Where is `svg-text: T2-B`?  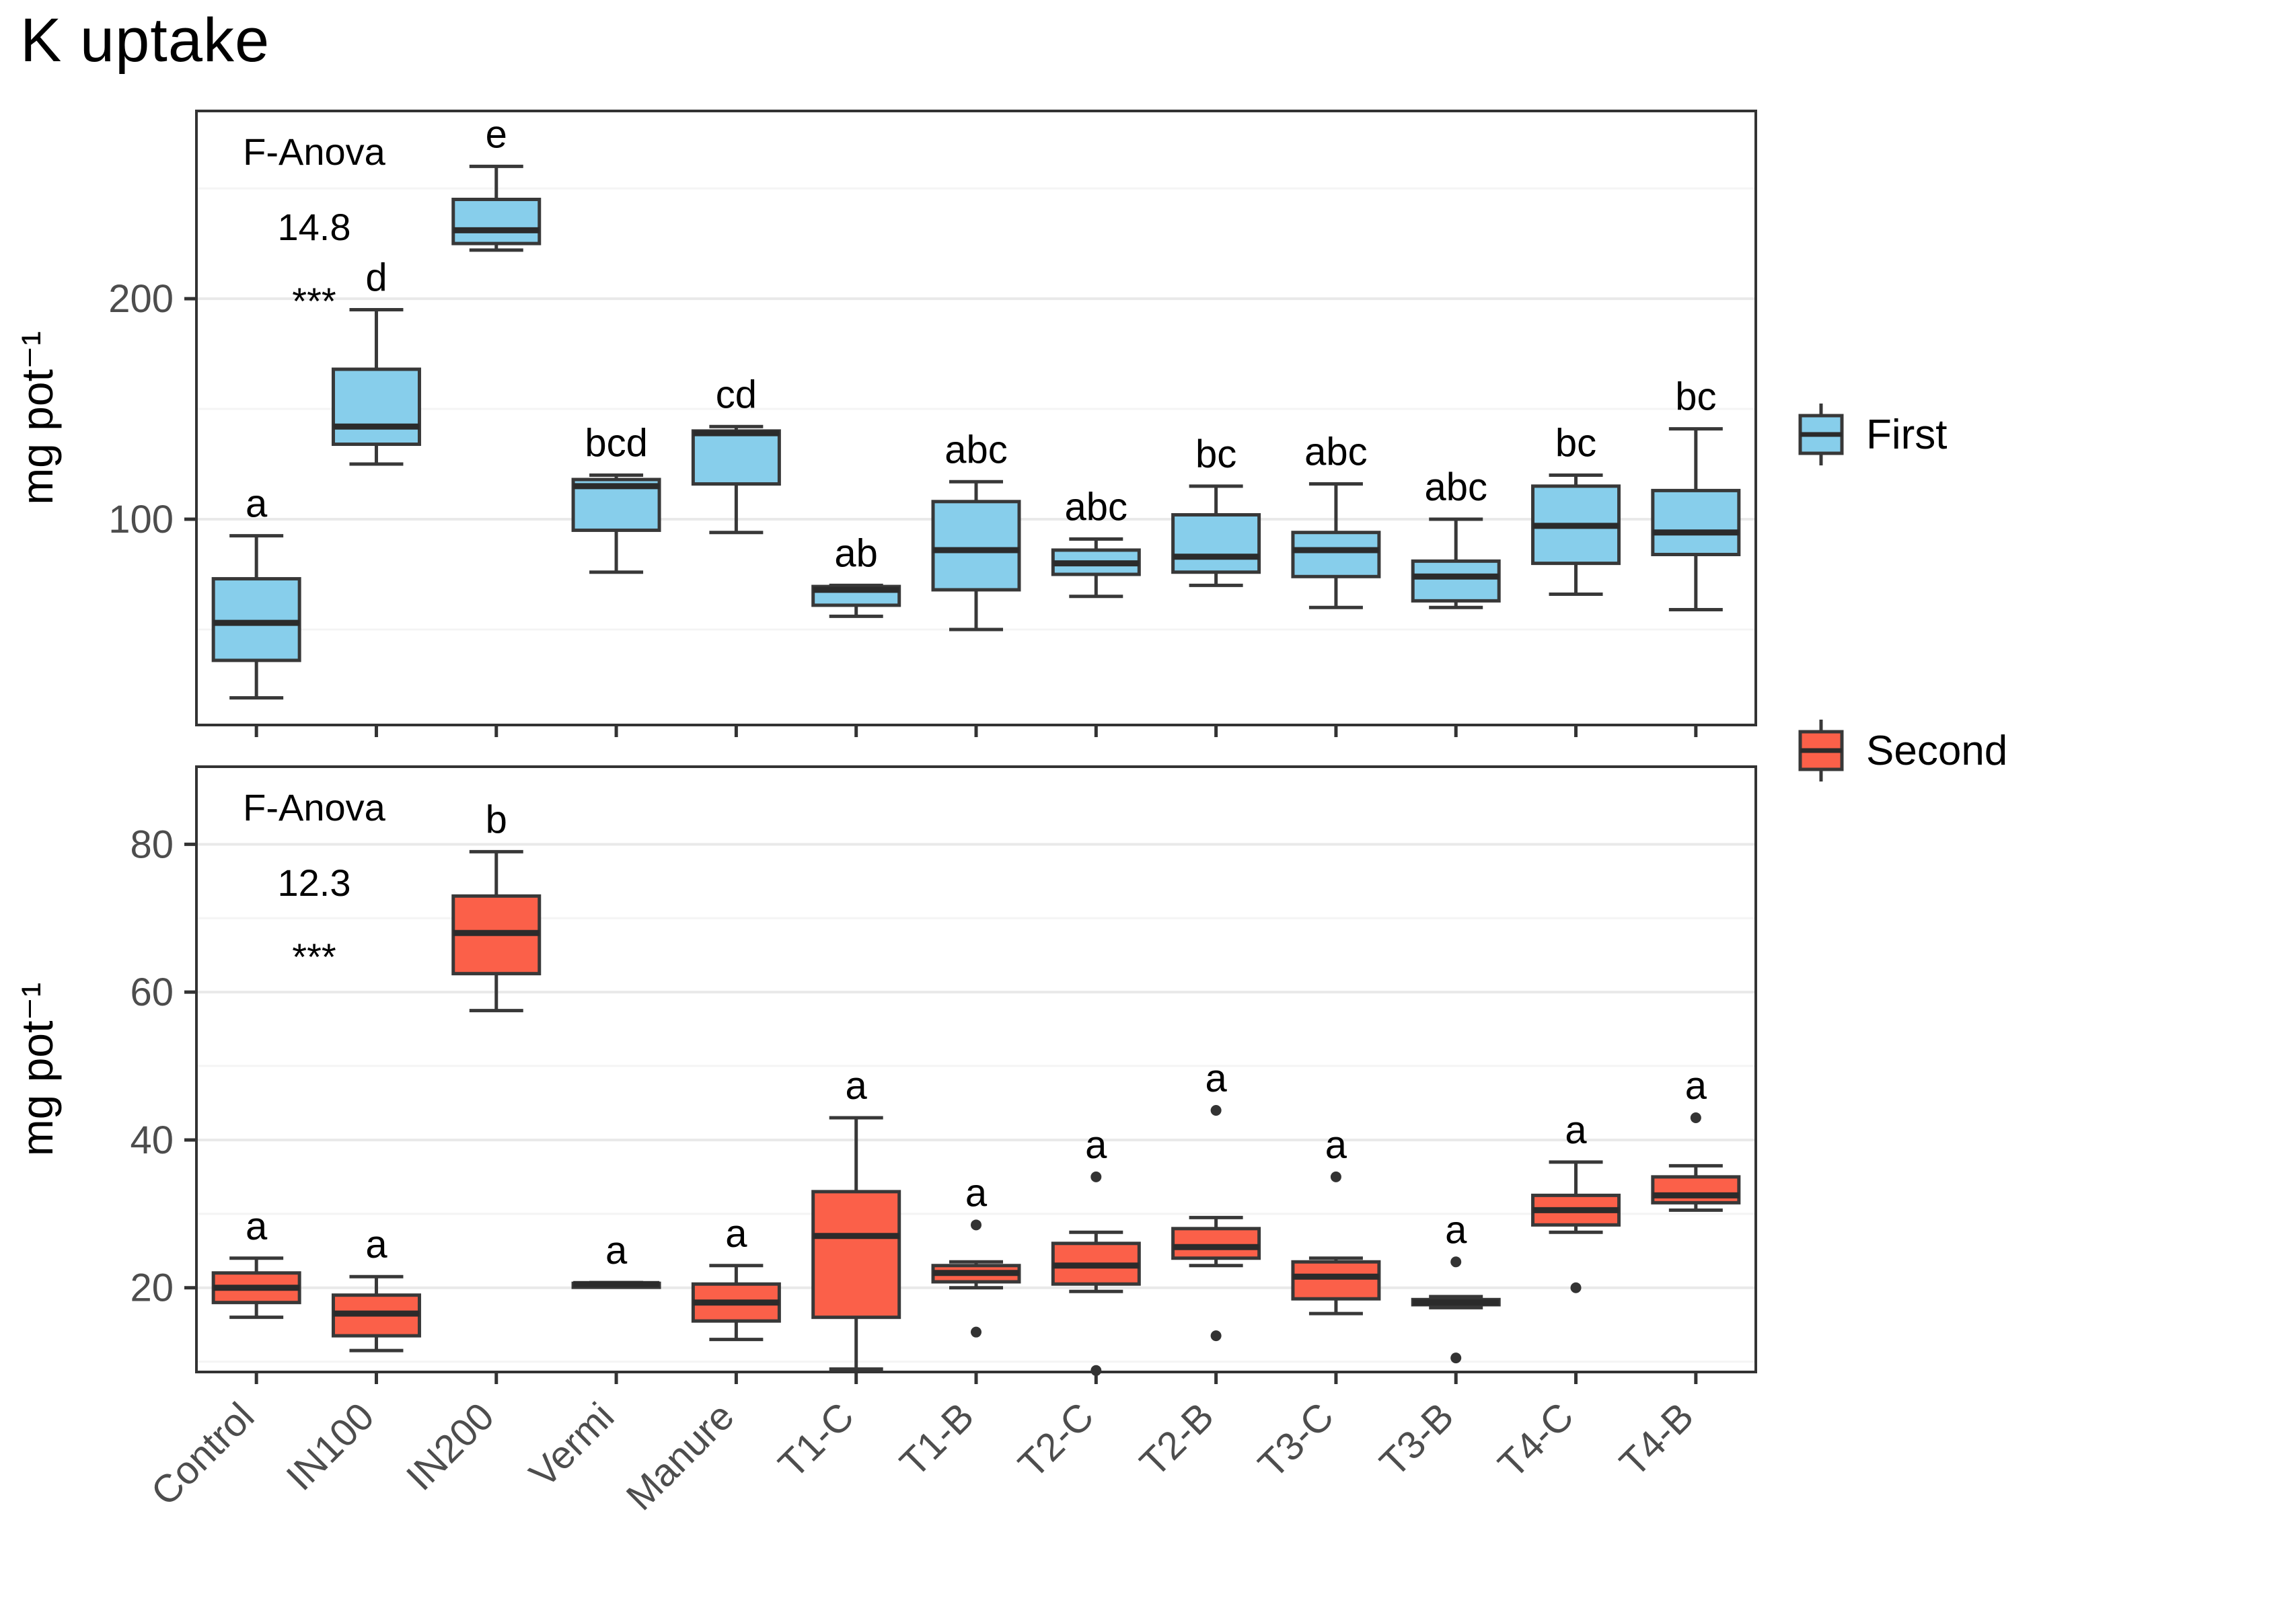 svg-text: T2-B is located at coordinates (1177, 1439).